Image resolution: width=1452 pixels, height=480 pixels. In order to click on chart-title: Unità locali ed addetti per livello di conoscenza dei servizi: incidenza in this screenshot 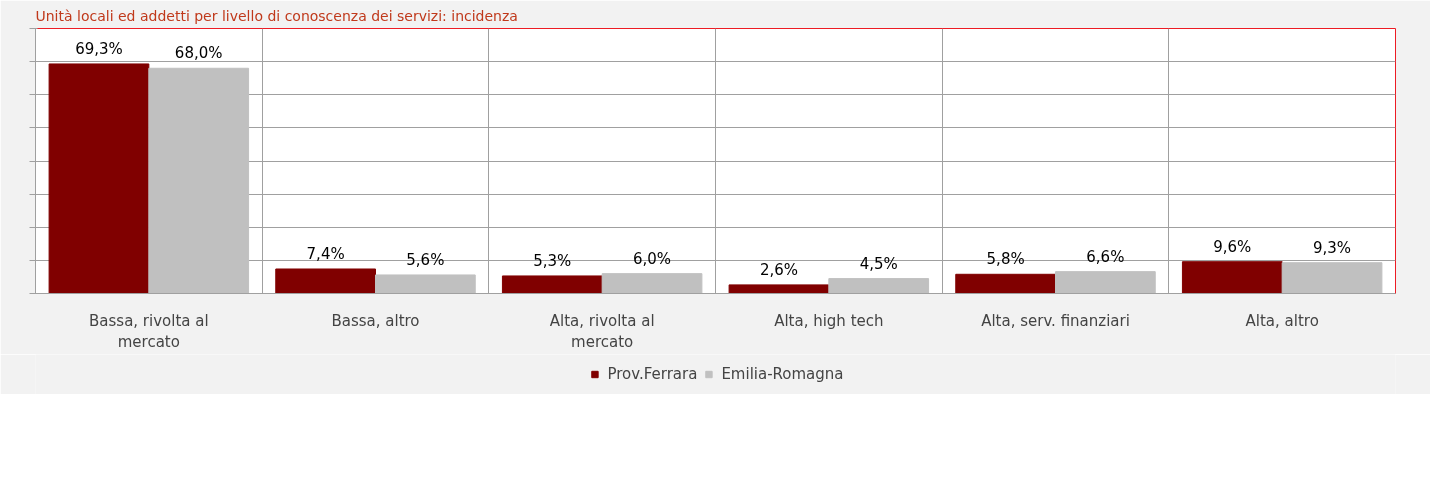, I will do `click(276, 15)`.